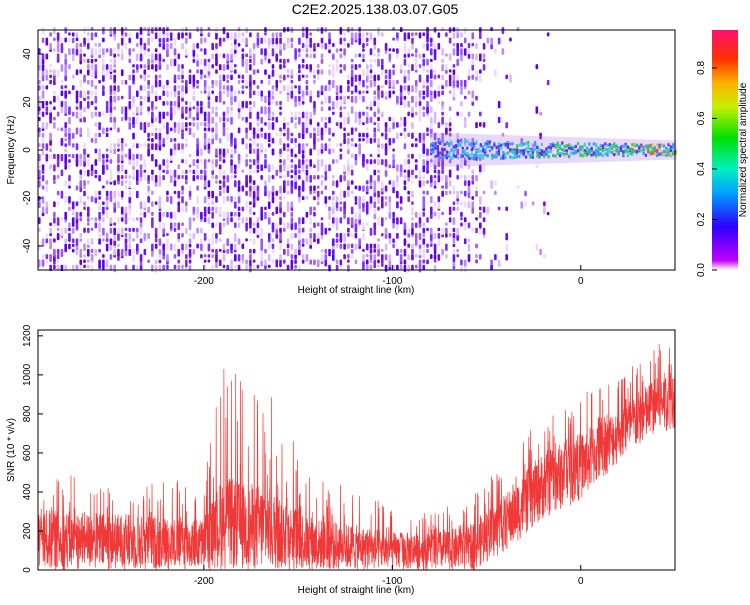 The height and width of the screenshot is (605, 750). I want to click on colorbar-tick-label: 0.0, so click(701, 270).